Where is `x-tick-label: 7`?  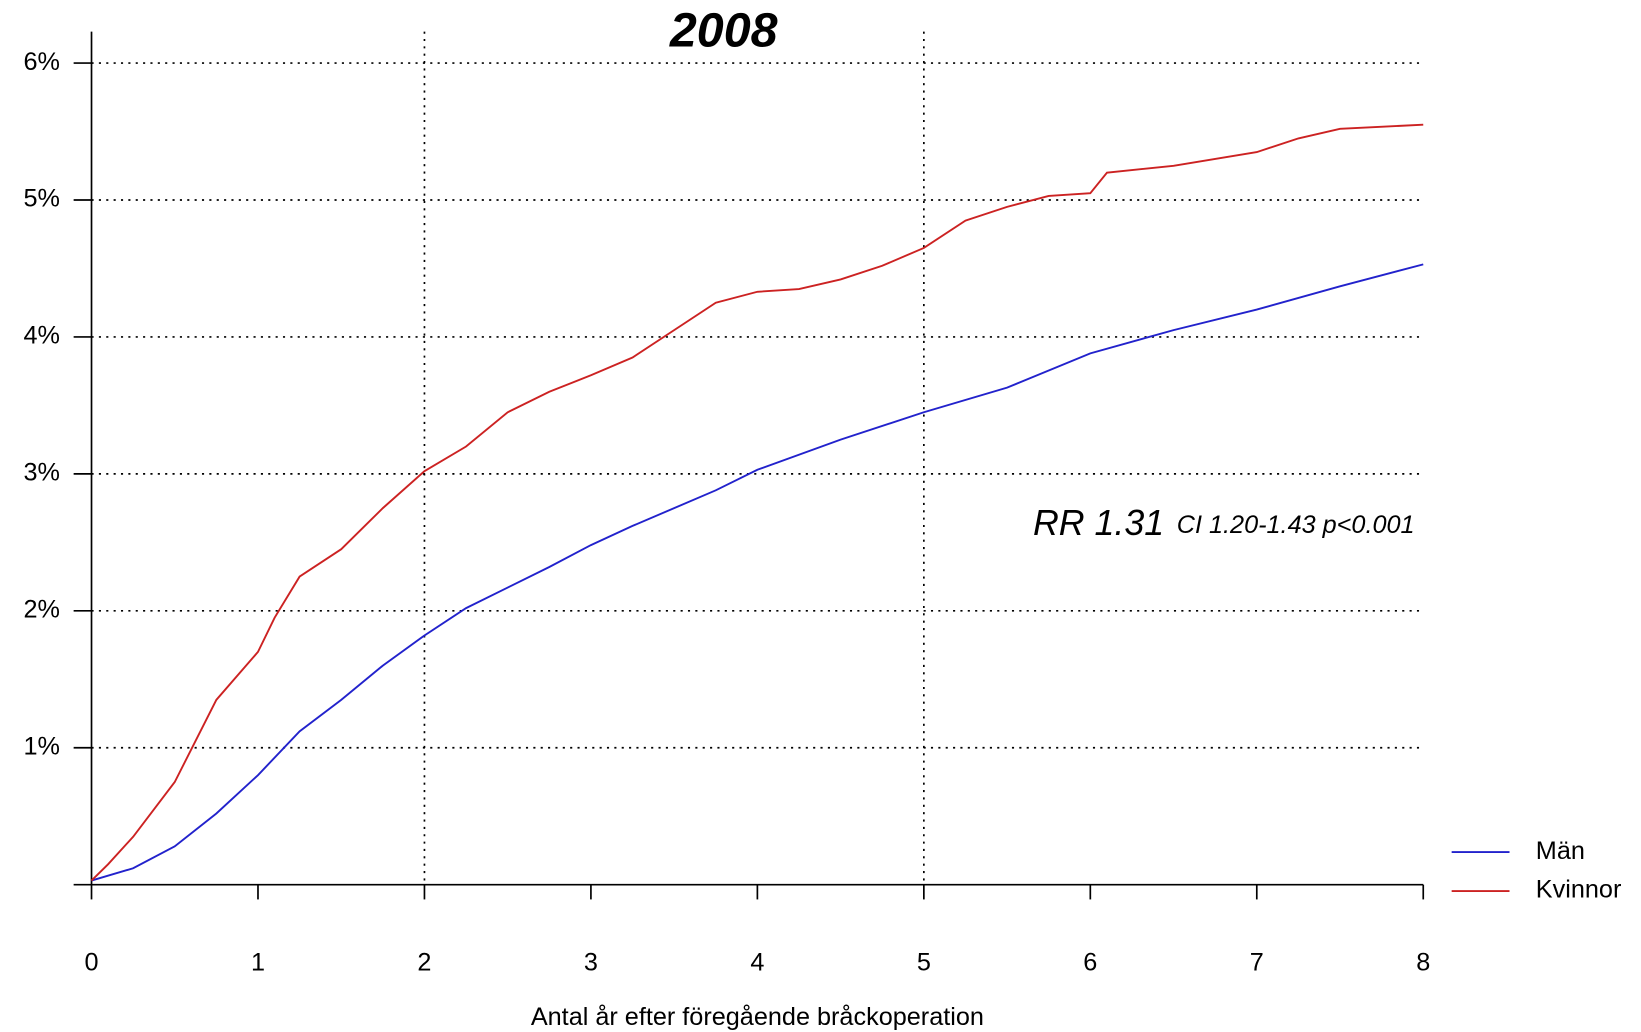 x-tick-label: 7 is located at coordinates (1257, 962).